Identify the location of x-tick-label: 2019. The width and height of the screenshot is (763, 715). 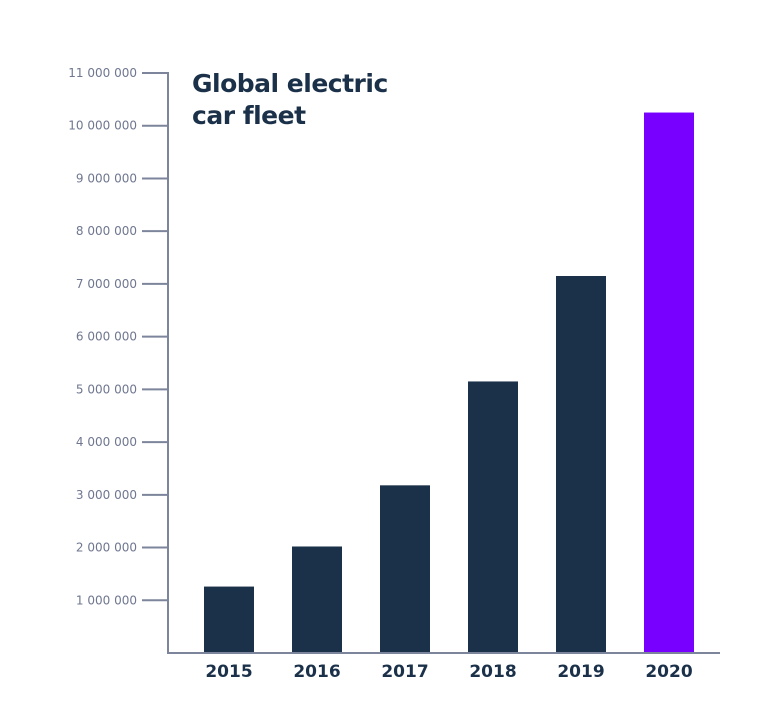
(580, 672).